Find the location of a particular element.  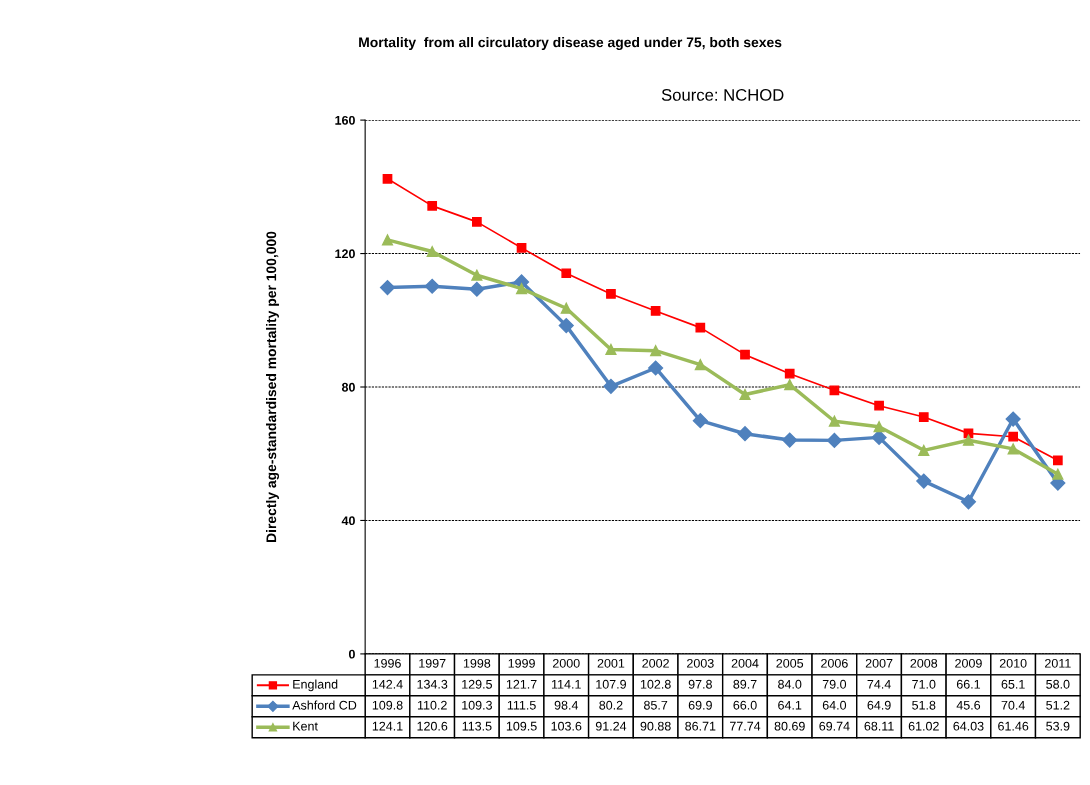

data-label: 129.5 is located at coordinates (477, 684).